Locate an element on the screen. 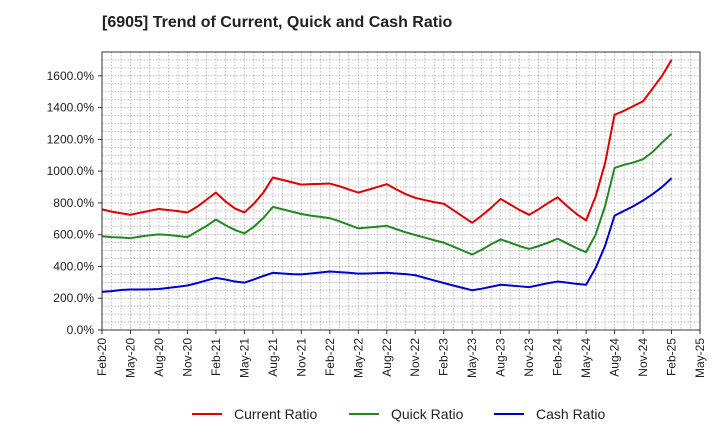 The width and height of the screenshot is (720, 440). x-tick-label: May-23 is located at coordinates (472, 358).